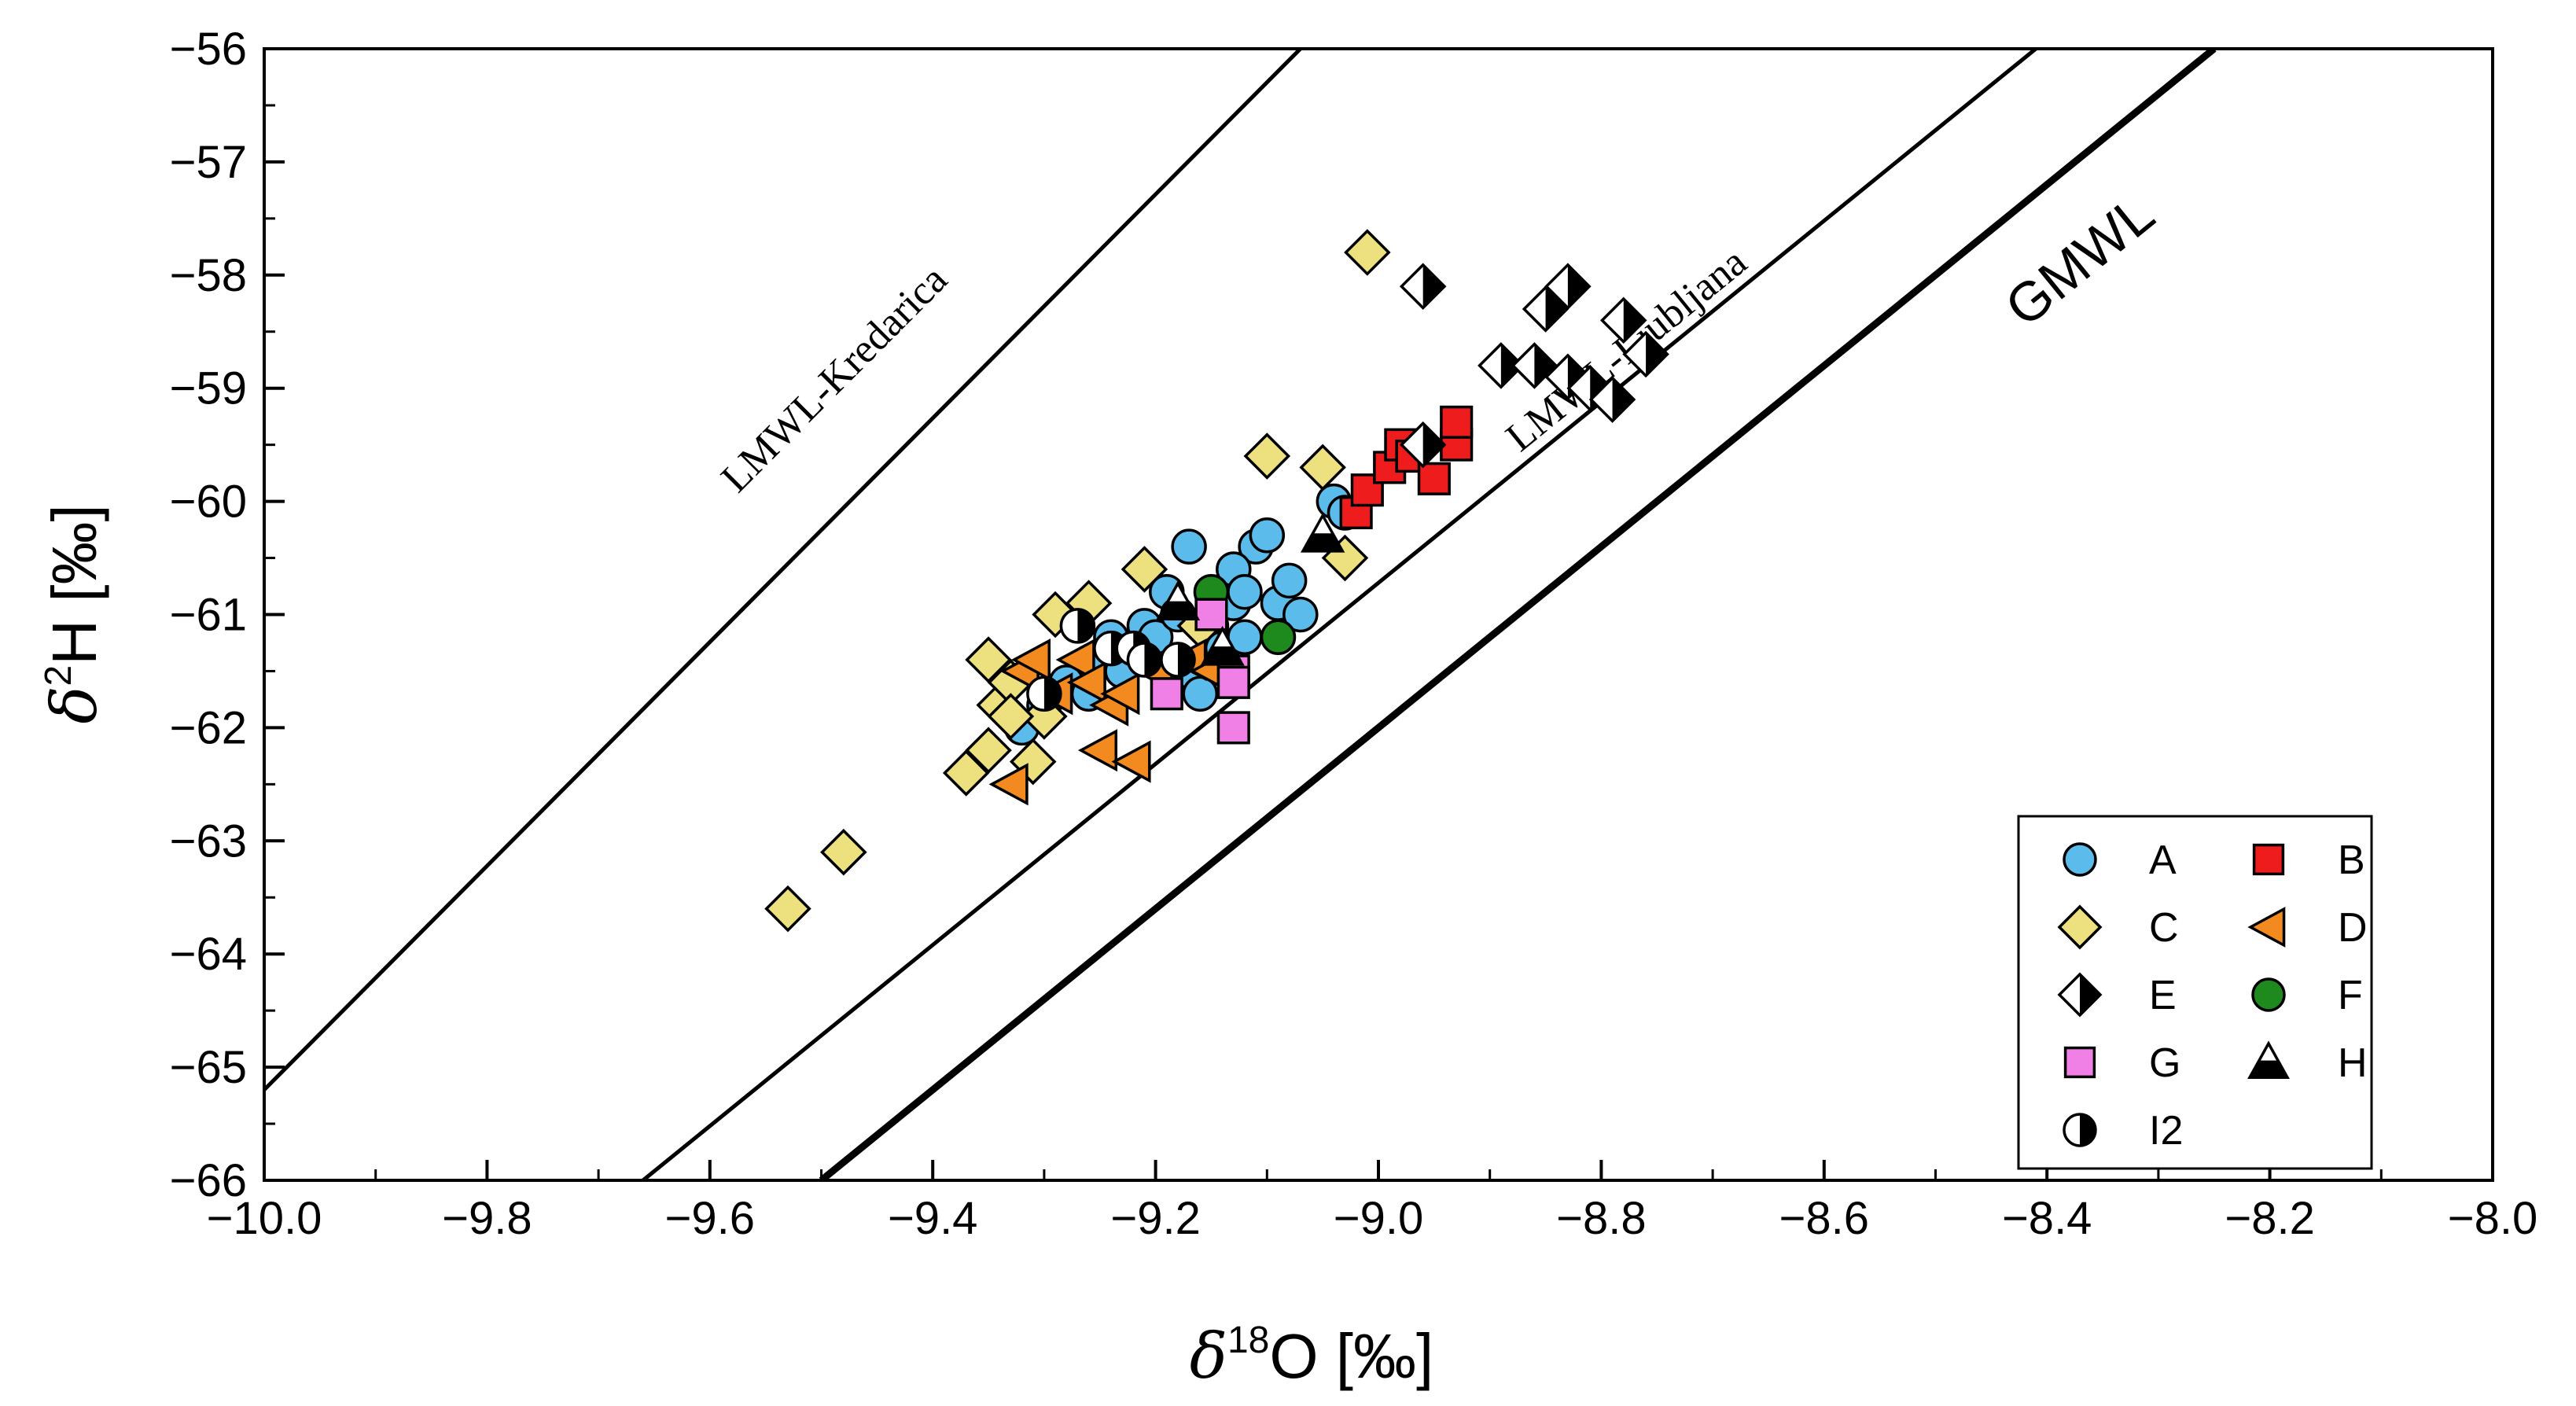 The height and width of the screenshot is (1406, 2576). What do you see at coordinates (2163, 995) in the screenshot?
I see `legend-label-e: E` at bounding box center [2163, 995].